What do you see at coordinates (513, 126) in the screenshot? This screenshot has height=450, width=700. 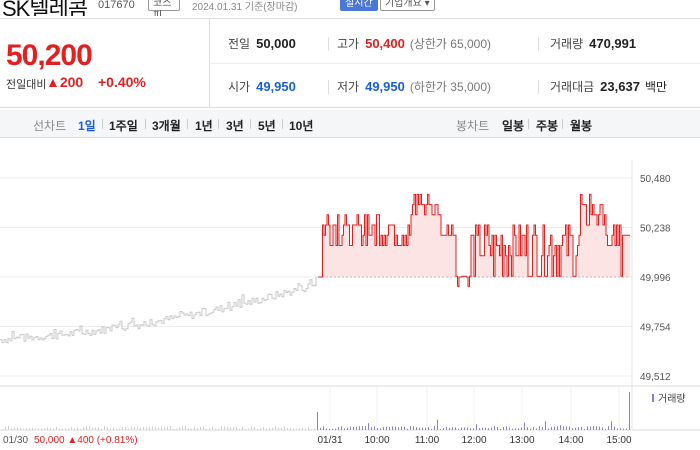 I see `tab-daily-candle: 일봉` at bounding box center [513, 126].